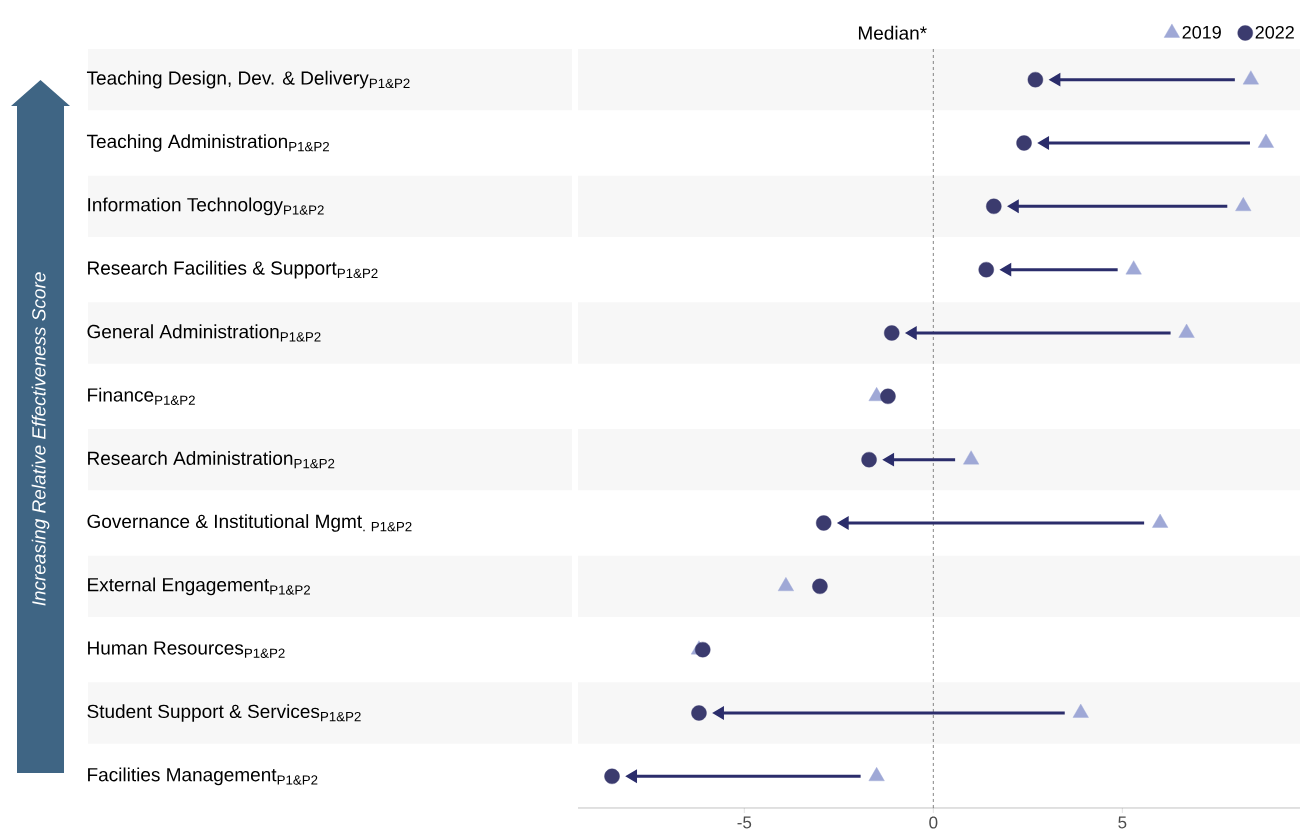 The width and height of the screenshot is (1302, 837). What do you see at coordinates (249, 523) in the screenshot?
I see `y-tick-label: Governance & Institutional Mgmt$_{. P1&P2}$` at bounding box center [249, 523].